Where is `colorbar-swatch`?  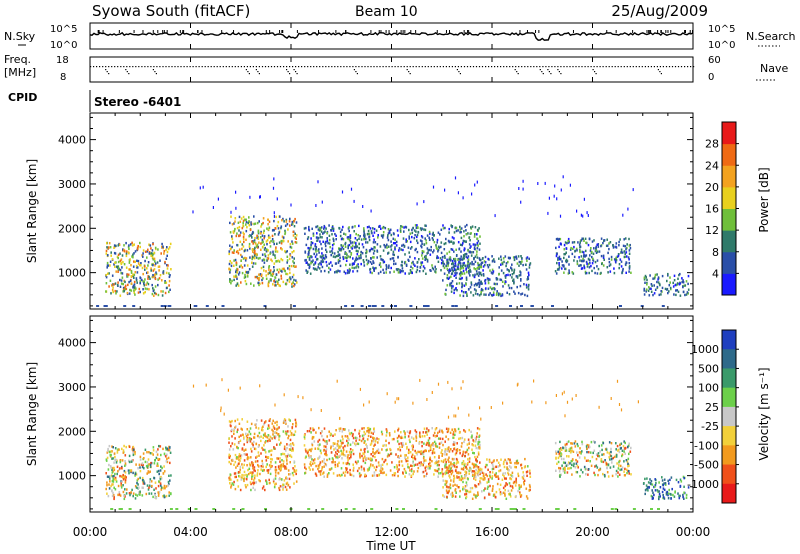
colorbar-swatch is located at coordinates (729, 176).